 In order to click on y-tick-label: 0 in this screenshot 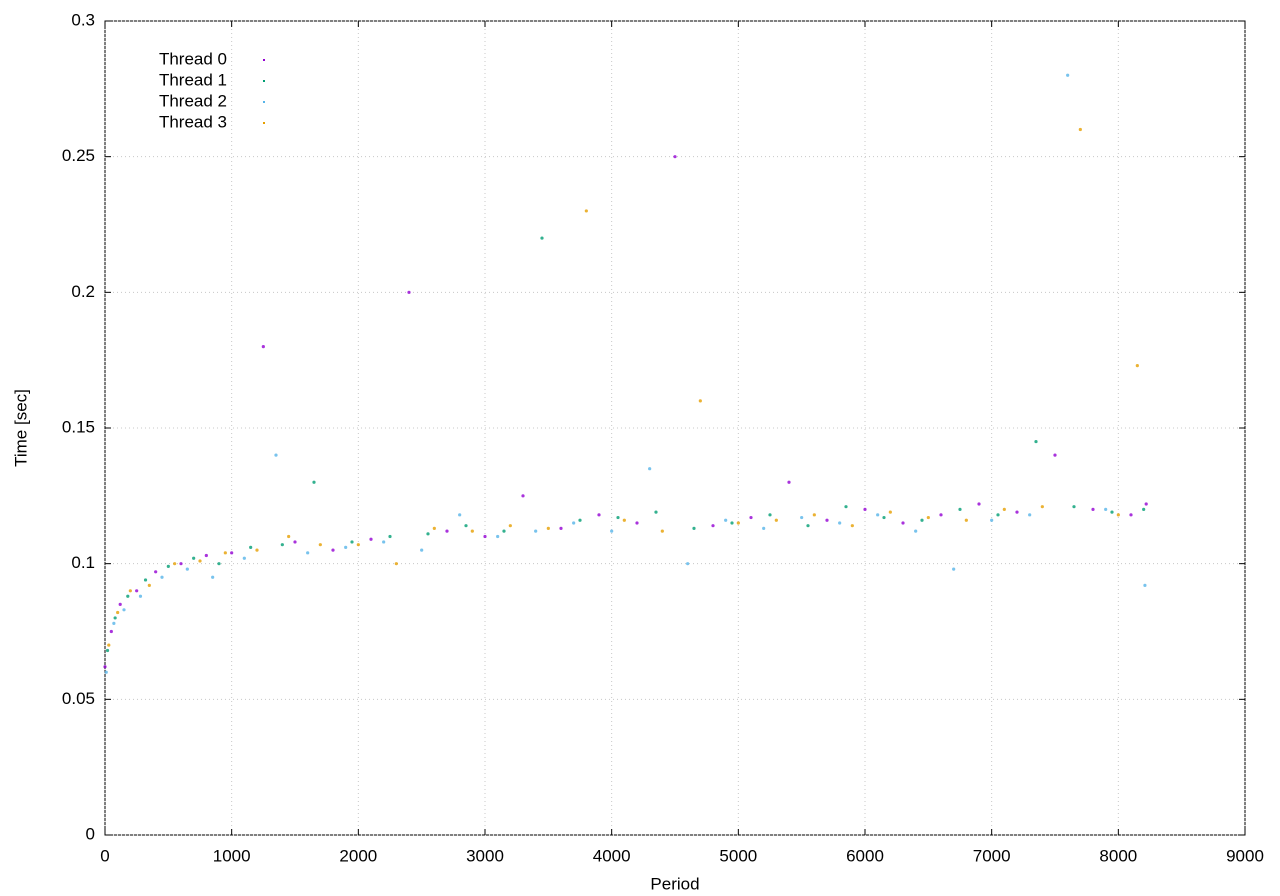, I will do `click(90, 833)`.